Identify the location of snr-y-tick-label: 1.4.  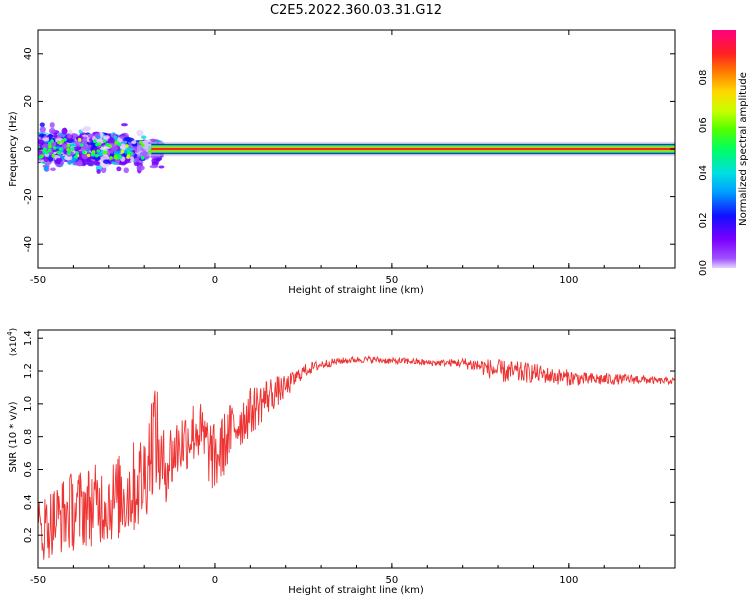
(28, 338).